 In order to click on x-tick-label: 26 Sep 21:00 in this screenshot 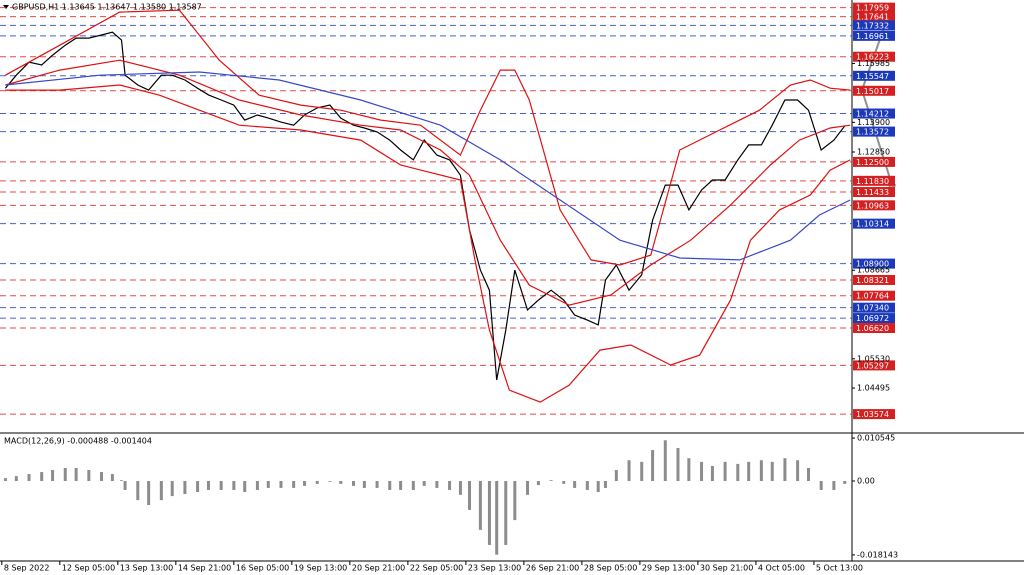, I will do `click(552, 568)`.